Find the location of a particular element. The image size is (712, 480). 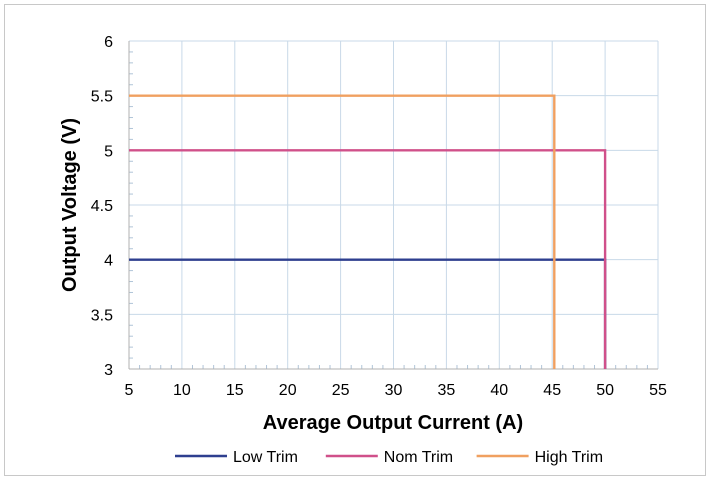

x-tick-label: 20 is located at coordinates (288, 390).